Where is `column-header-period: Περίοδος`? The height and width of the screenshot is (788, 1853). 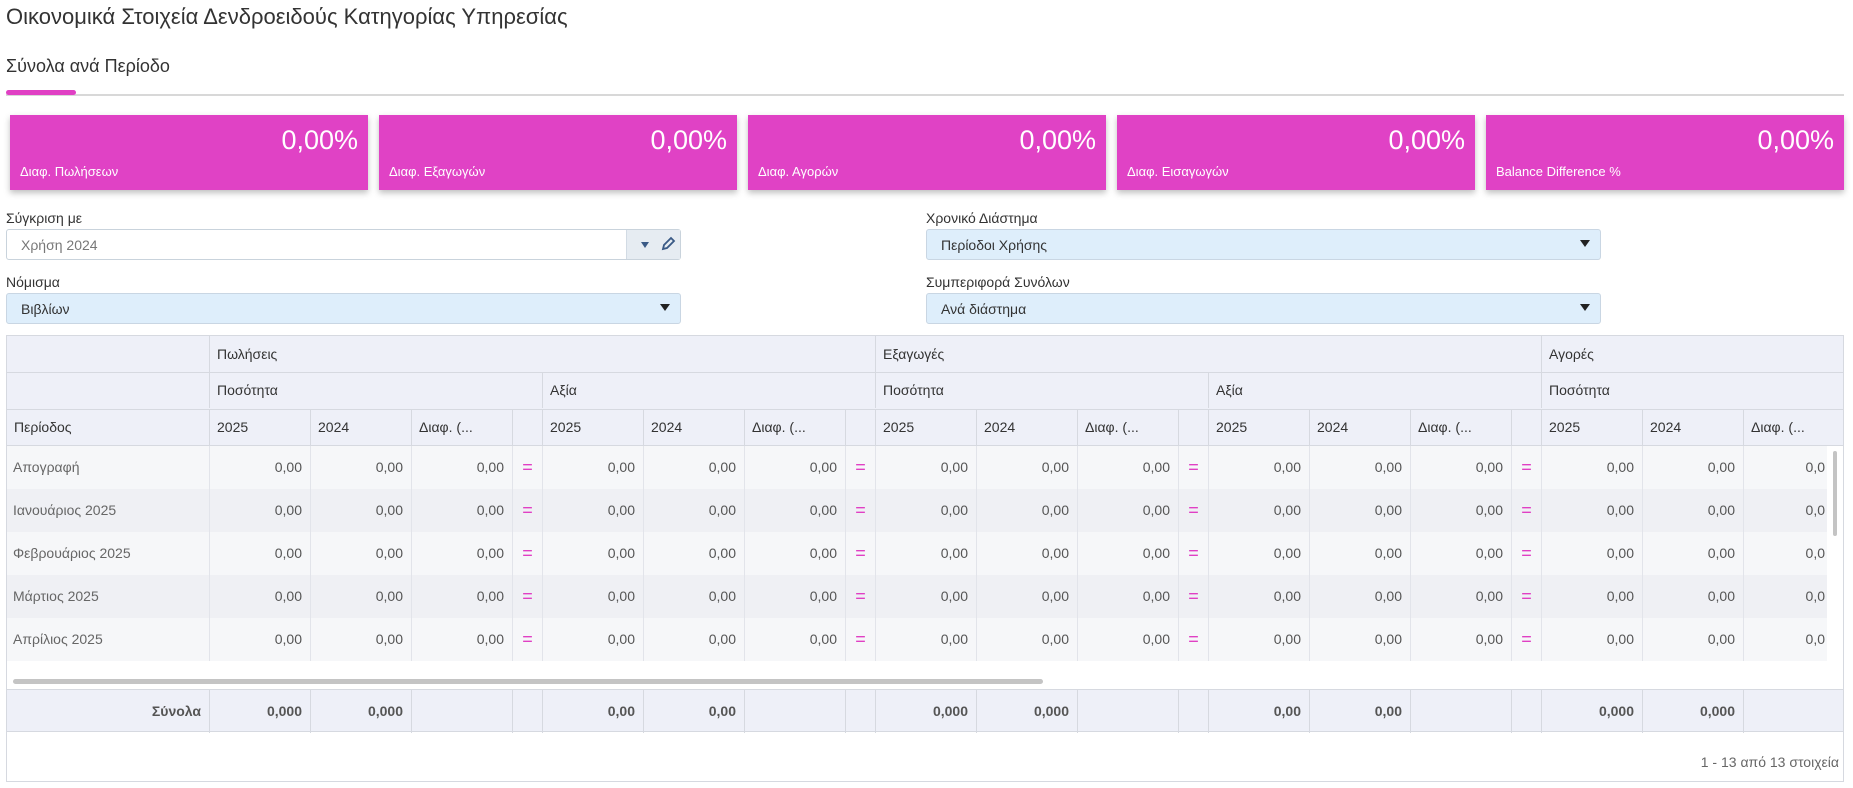
column-header-period: Περίοδος is located at coordinates (43, 427).